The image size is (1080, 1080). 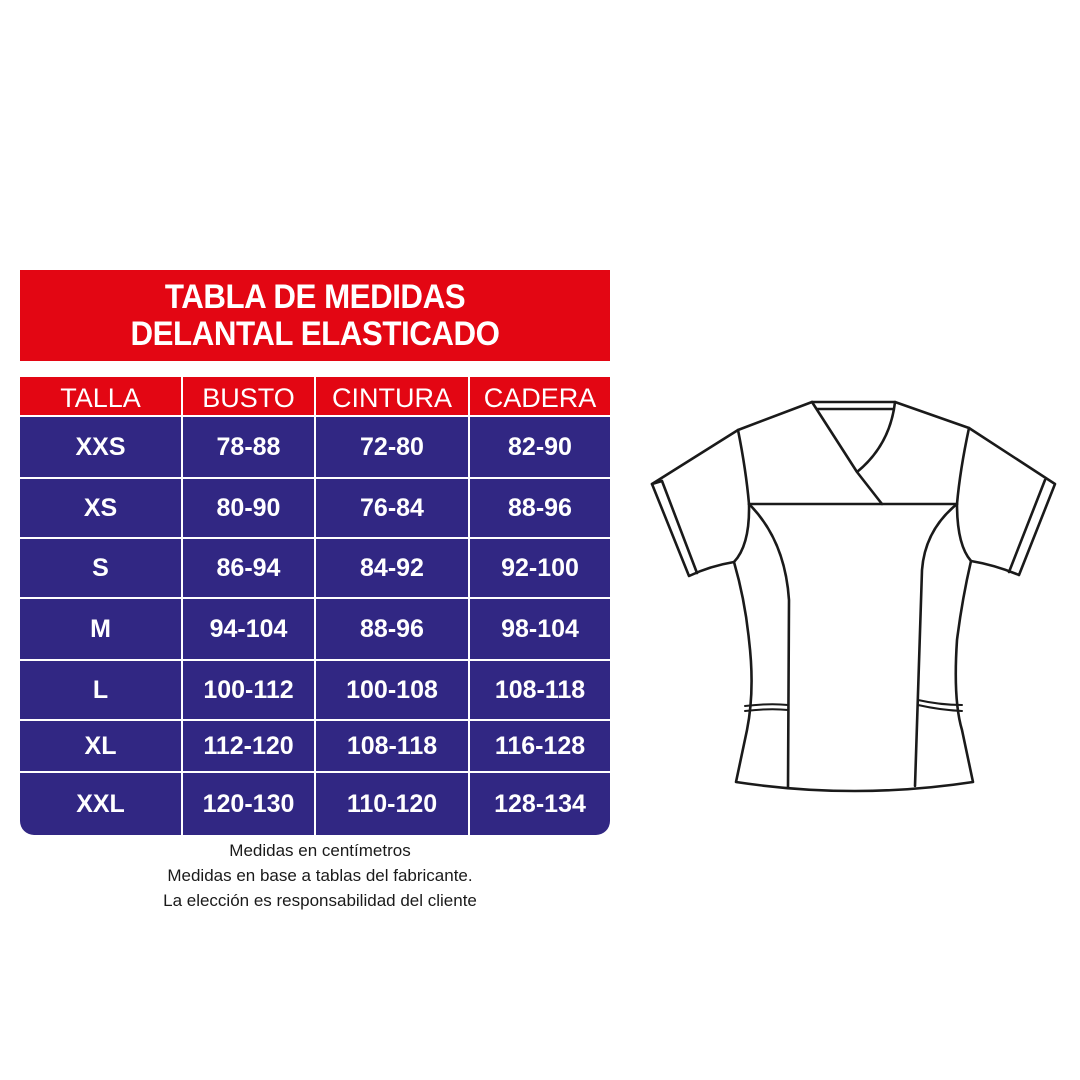 I want to click on note-units: Medidas en centímetros, so click(x=320, y=850).